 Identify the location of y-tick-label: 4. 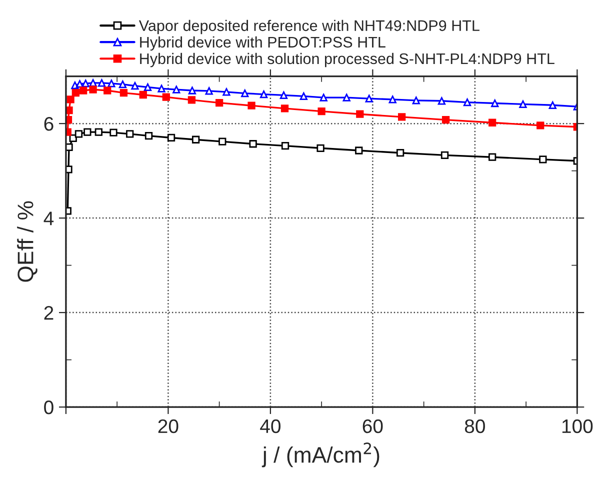
(49, 219).